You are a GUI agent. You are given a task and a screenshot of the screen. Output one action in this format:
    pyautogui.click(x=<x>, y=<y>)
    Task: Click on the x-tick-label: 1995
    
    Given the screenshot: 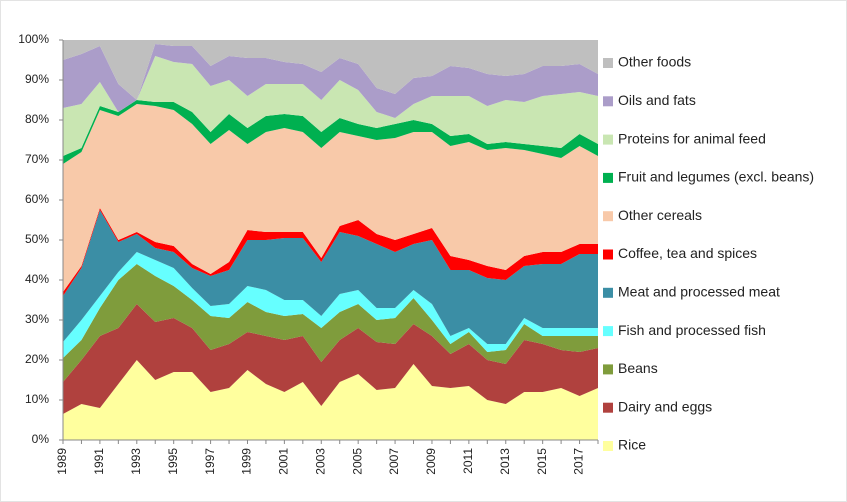 What is the action you would take?
    pyautogui.click(x=173, y=461)
    